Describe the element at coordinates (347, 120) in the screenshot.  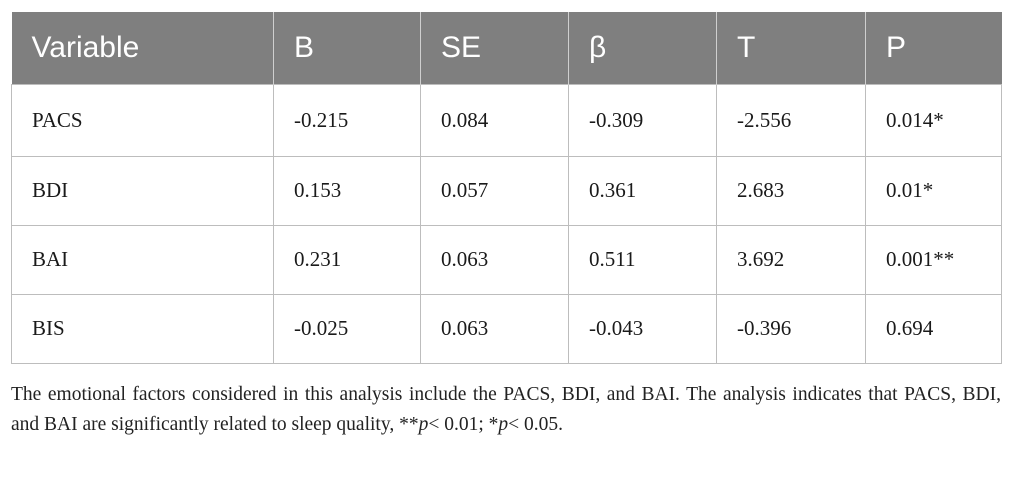
I see `cell-b: -0.215` at that location.